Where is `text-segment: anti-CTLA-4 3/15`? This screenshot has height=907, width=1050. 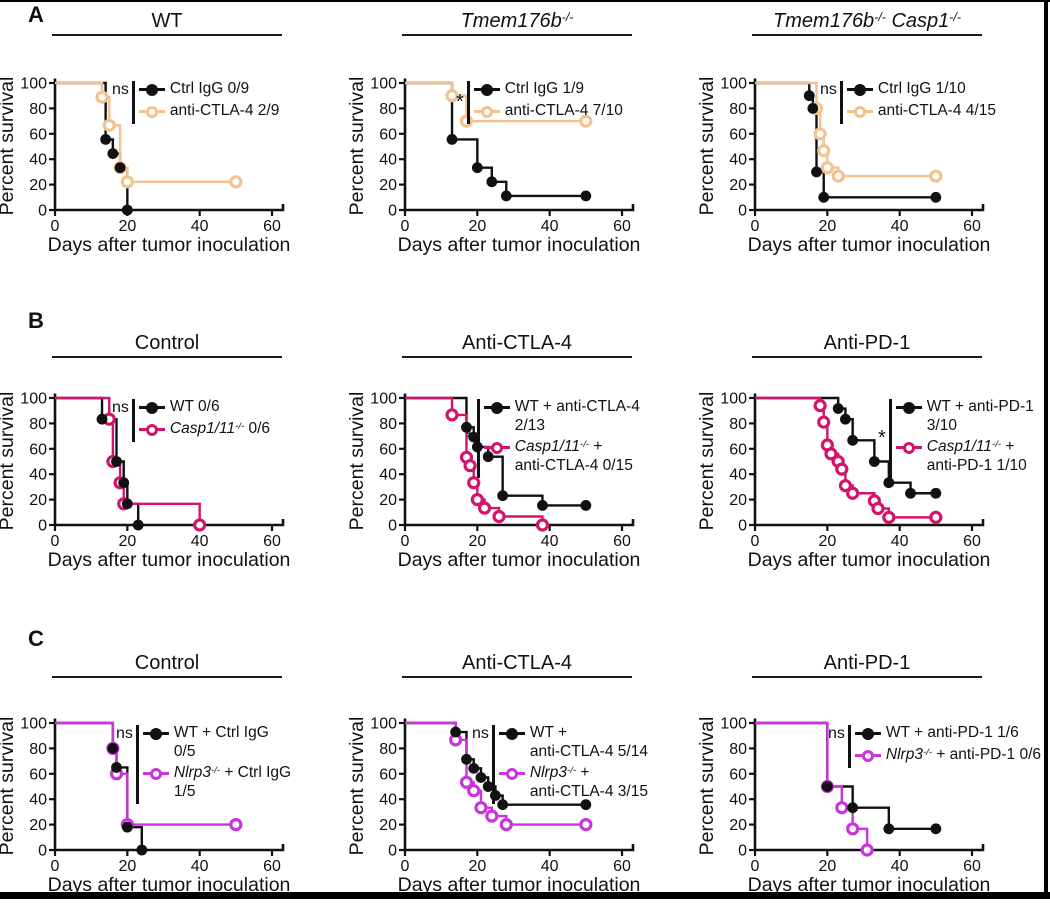
text-segment: anti-CTLA-4 3/15 is located at coordinates (588, 791).